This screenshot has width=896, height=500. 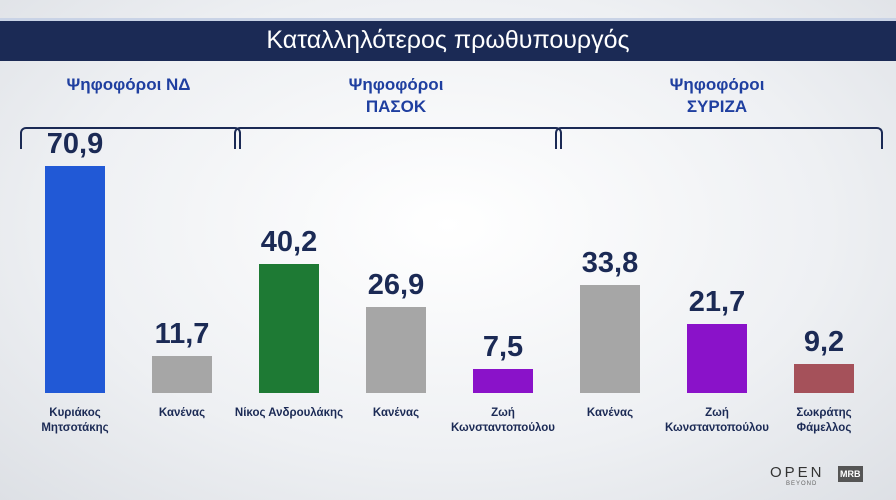 I want to click on group-header: Ψηφοφόροι ΝΔ, so click(x=128, y=84).